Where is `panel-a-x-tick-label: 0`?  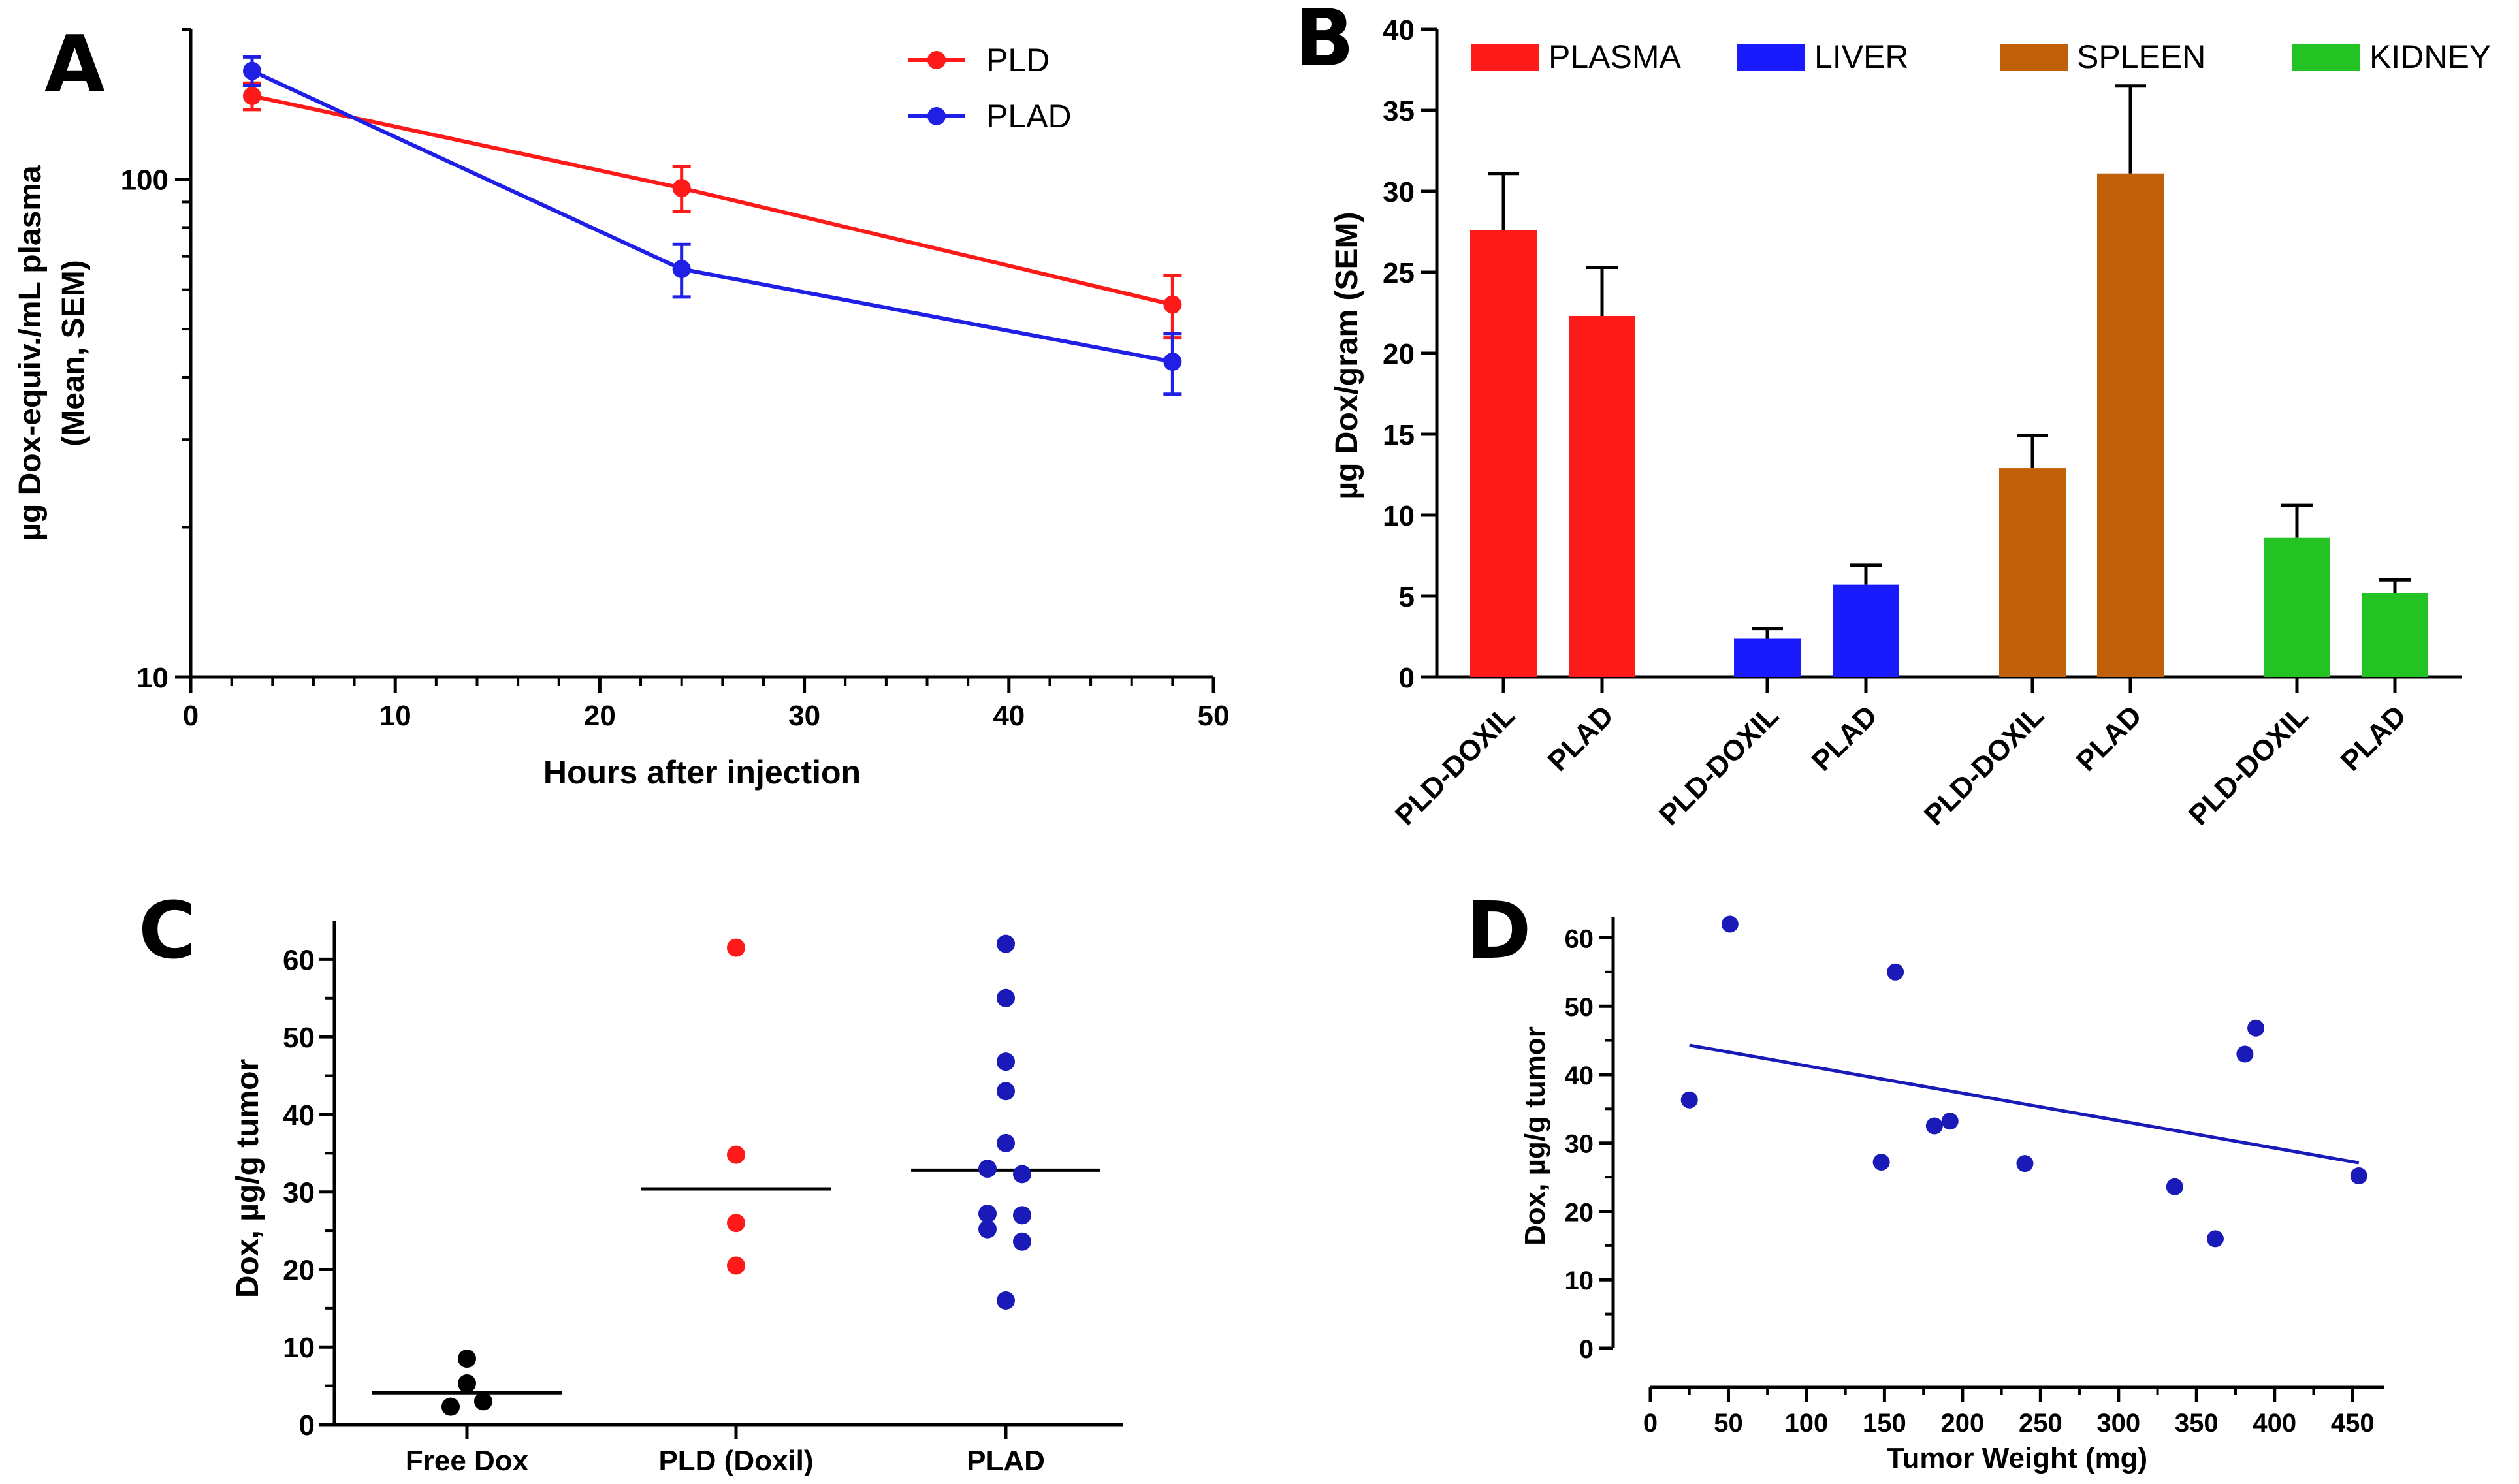
panel-a-x-tick-label: 0 is located at coordinates (191, 716).